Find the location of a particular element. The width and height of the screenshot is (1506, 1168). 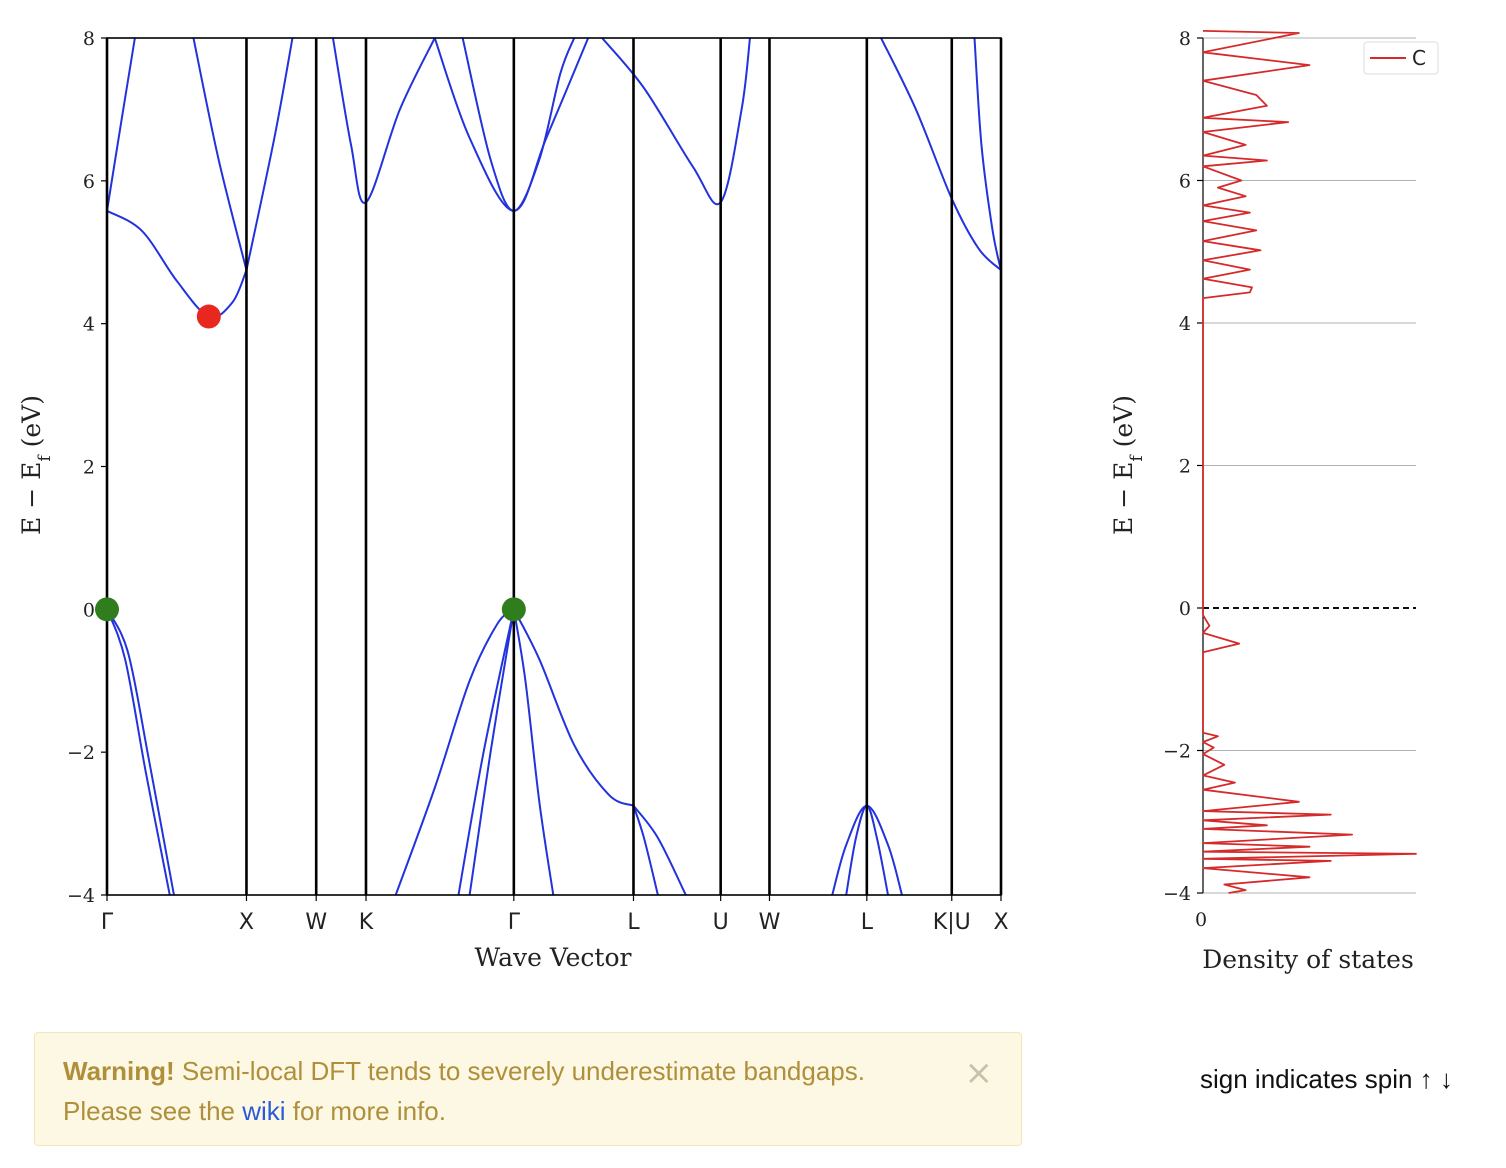

legend-label: C is located at coordinates (1419, 58).